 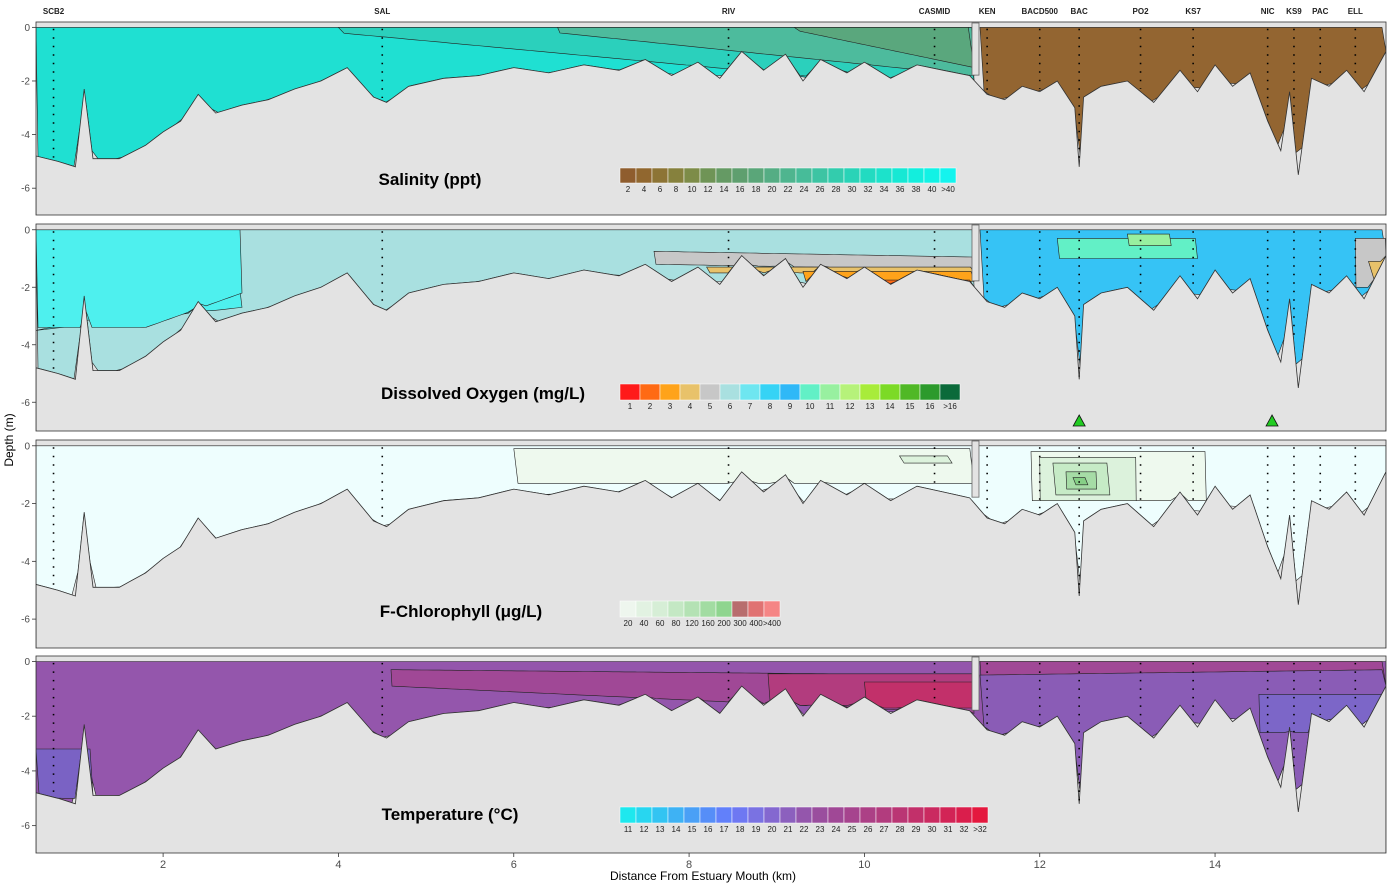 What do you see at coordinates (948, 829) in the screenshot?
I see `legend-label: 31` at bounding box center [948, 829].